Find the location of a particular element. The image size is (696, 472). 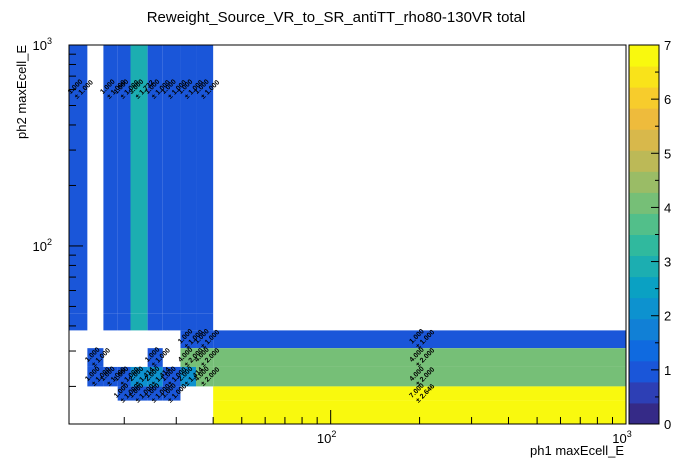

color-scale-tick-label: 1 is located at coordinates (667, 370).